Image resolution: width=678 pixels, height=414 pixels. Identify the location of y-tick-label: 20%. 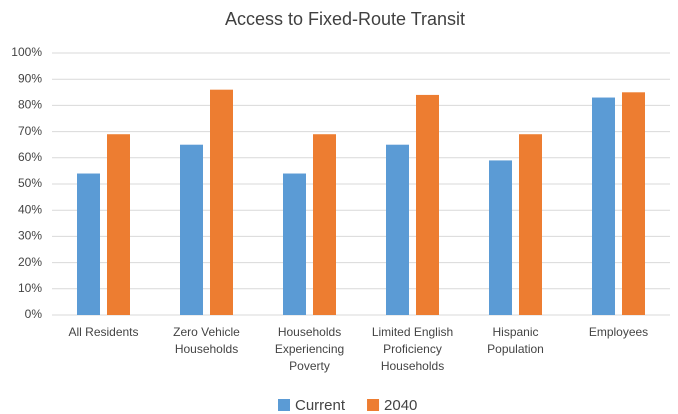
(30, 262).